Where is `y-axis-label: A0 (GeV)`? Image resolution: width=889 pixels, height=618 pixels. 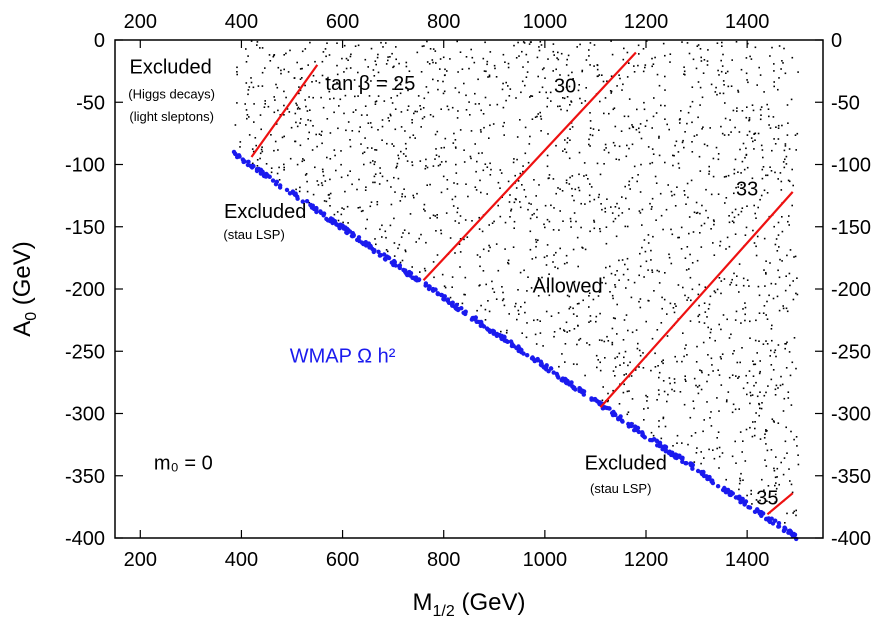
y-axis-label: A0 (GeV) is located at coordinates (24, 289).